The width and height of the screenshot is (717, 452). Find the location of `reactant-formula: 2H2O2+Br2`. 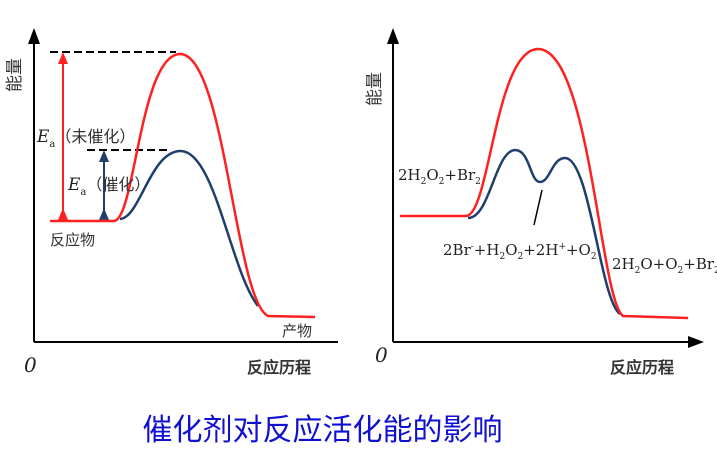

reactant-formula: 2H2O2+Br2 is located at coordinates (439, 176).